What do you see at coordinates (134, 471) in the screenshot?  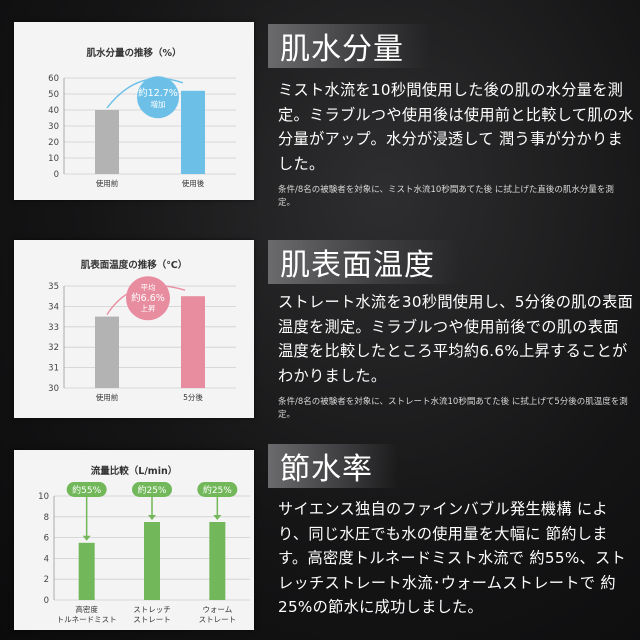 I see `chart-title: 流量比較（L/min）` at bounding box center [134, 471].